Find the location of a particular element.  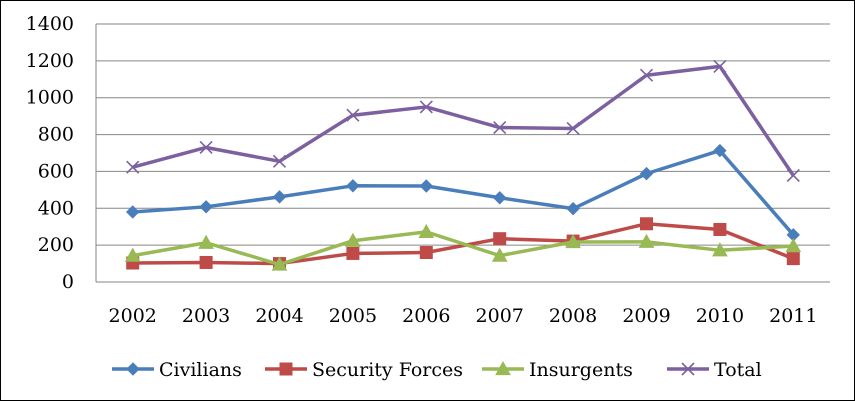

y-tick-label: 0 is located at coordinates (68, 282).